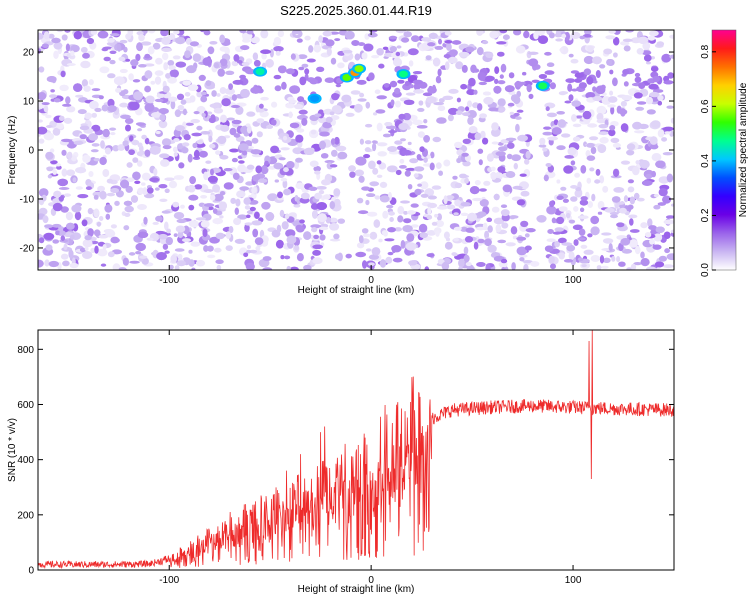  I want to click on colorbar-tick-label: 0.0, so click(705, 270).